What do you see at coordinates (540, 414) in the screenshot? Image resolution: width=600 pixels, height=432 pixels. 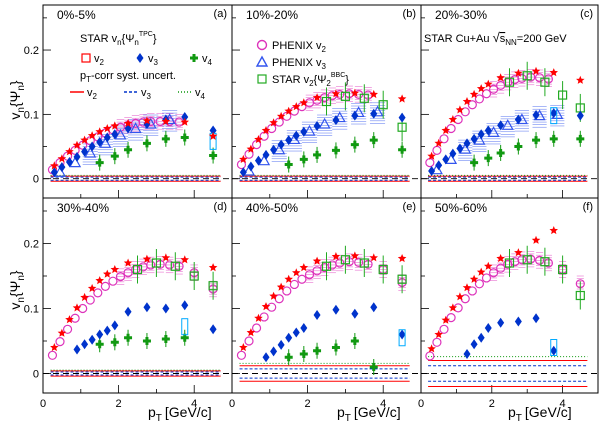 I see `x-axis-title-3: pT [GeV/c]` at bounding box center [540, 414].